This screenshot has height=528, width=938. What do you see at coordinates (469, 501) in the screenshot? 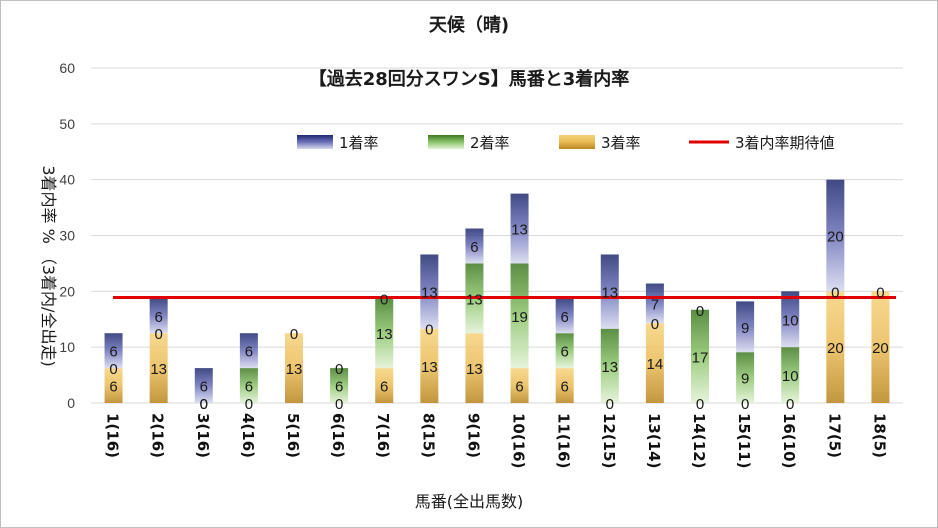
I see `x-axis-title: 馬番(全出馬数)` at bounding box center [469, 501].